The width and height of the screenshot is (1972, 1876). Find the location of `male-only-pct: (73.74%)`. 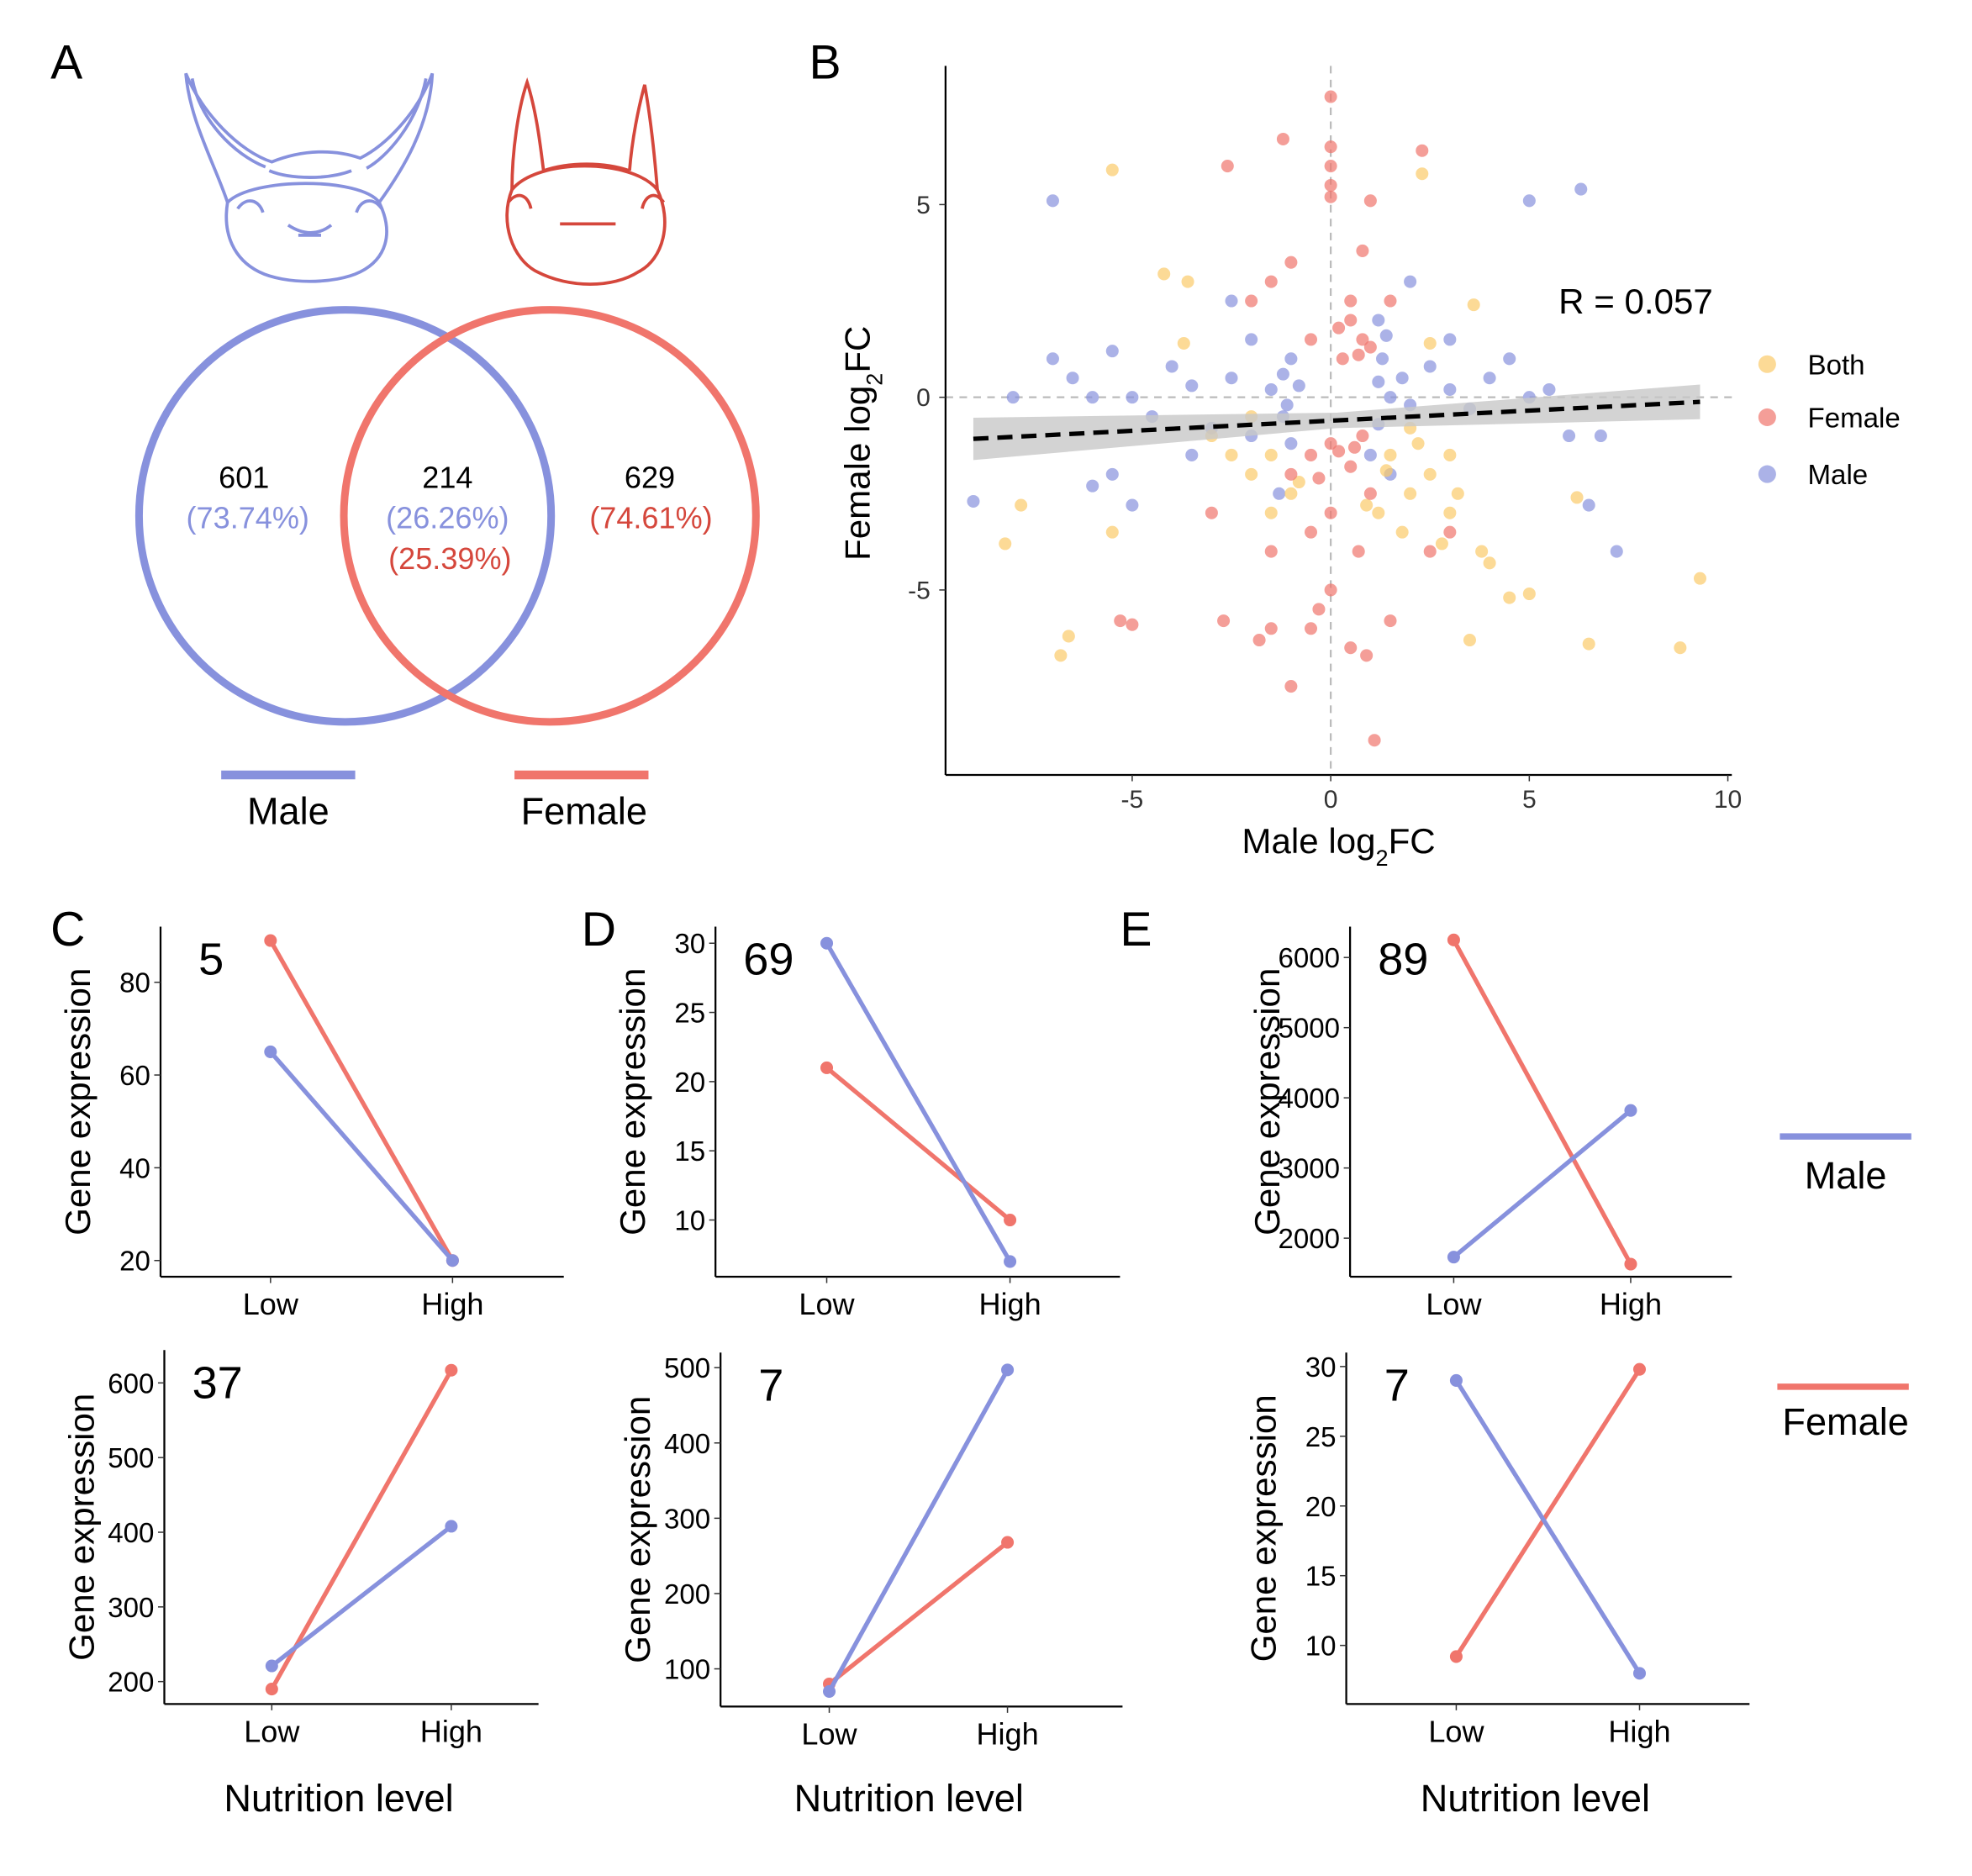

male-only-pct: (73.74%) is located at coordinates (248, 518).